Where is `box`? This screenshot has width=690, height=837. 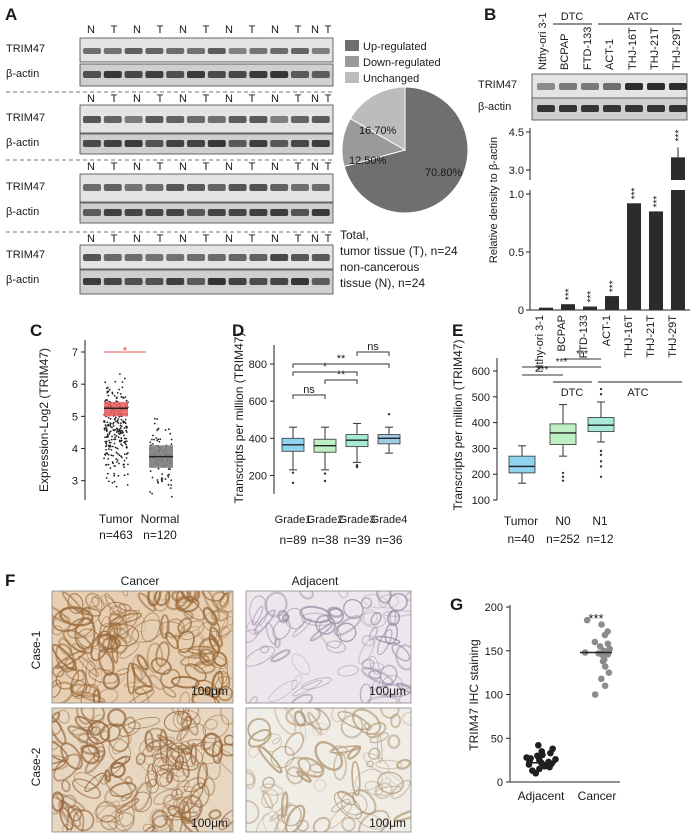 box is located at coordinates (389, 439).